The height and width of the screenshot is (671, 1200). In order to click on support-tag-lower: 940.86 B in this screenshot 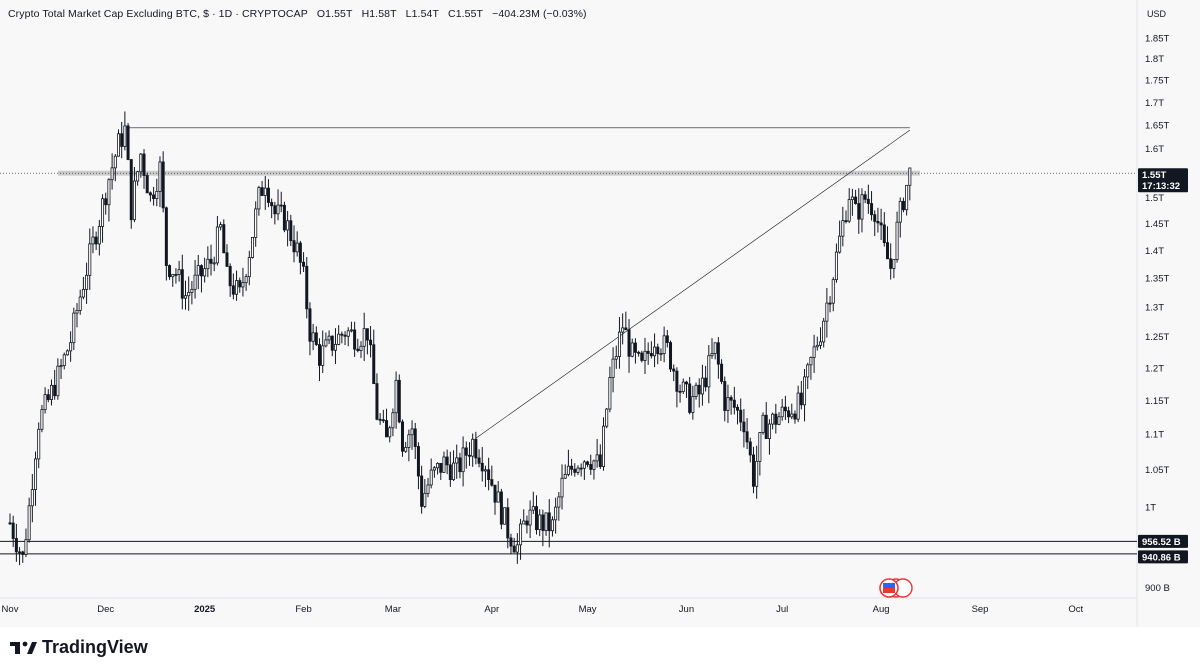, I will do `click(1163, 557)`.